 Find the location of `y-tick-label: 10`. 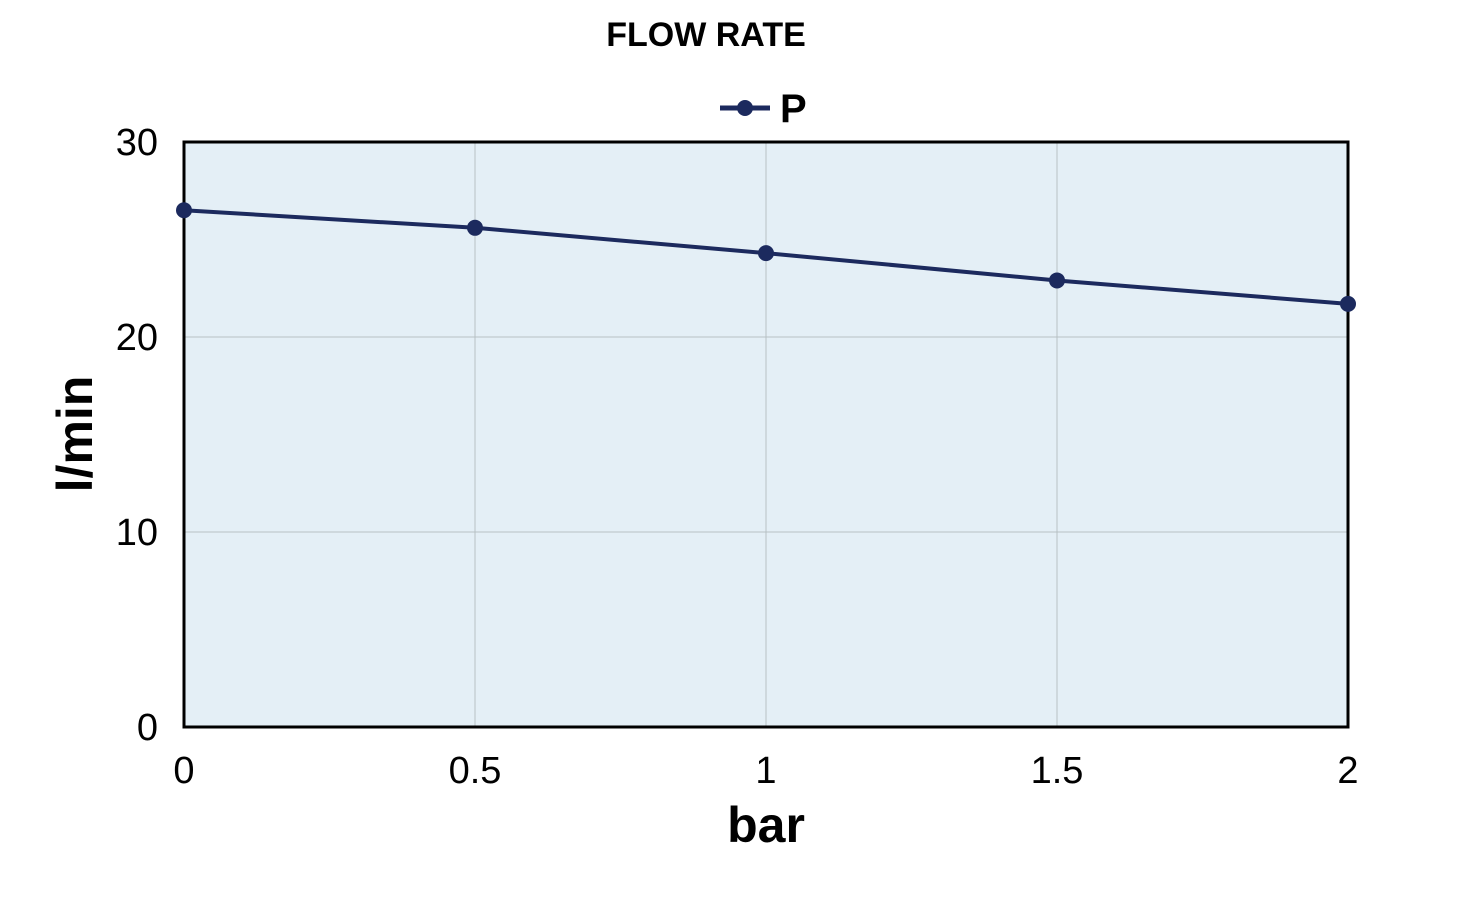

y-tick-label: 10 is located at coordinates (137, 533).